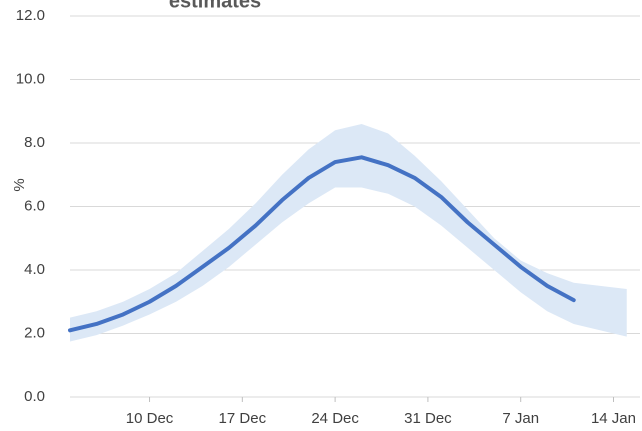  Describe the element at coordinates (335, 418) in the screenshot. I see `x-tick-label: 24 Dec` at that location.